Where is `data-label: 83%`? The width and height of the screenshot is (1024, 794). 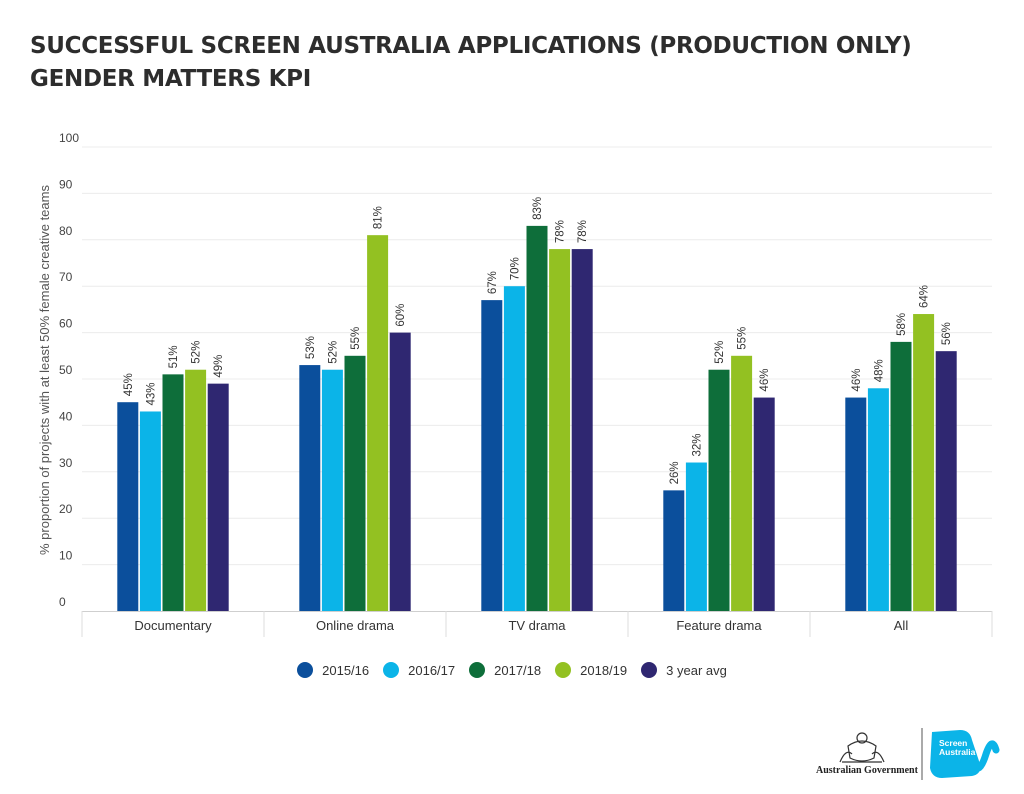 data-label: 83% is located at coordinates (538, 208).